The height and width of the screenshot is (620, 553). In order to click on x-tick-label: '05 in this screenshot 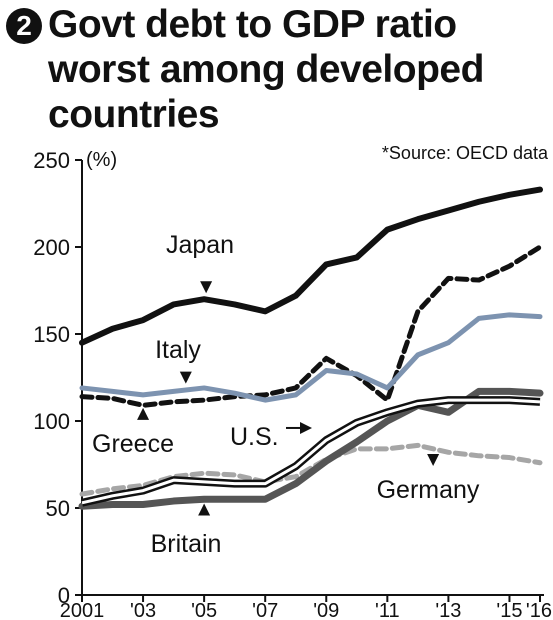, I will do `click(204, 610)`.